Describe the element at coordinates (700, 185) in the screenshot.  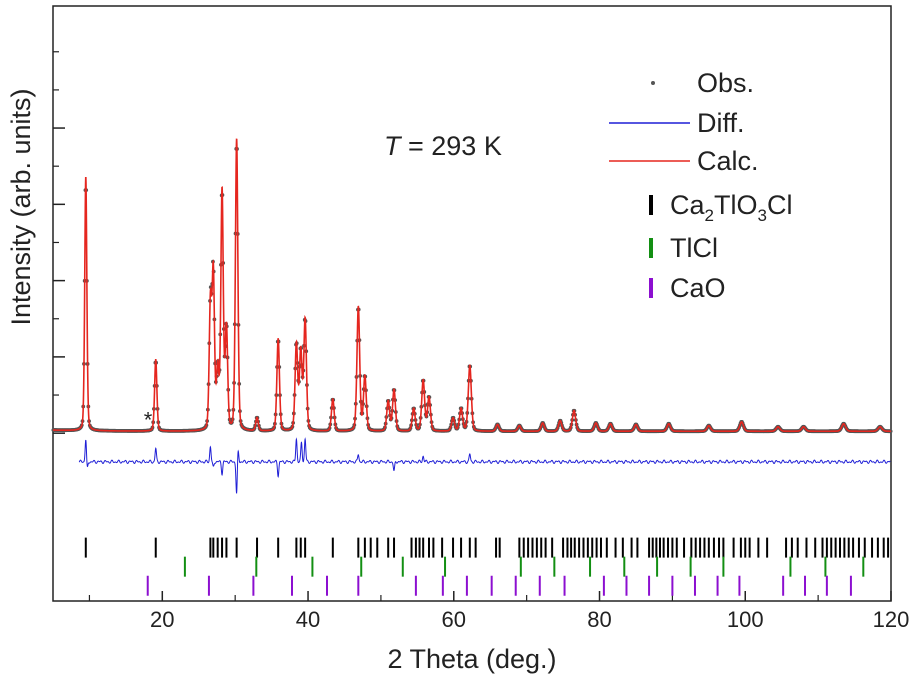
I see `legend: Obs. Diff. Calc. Ca2TlO3Cl TlCl CaO` at that location.